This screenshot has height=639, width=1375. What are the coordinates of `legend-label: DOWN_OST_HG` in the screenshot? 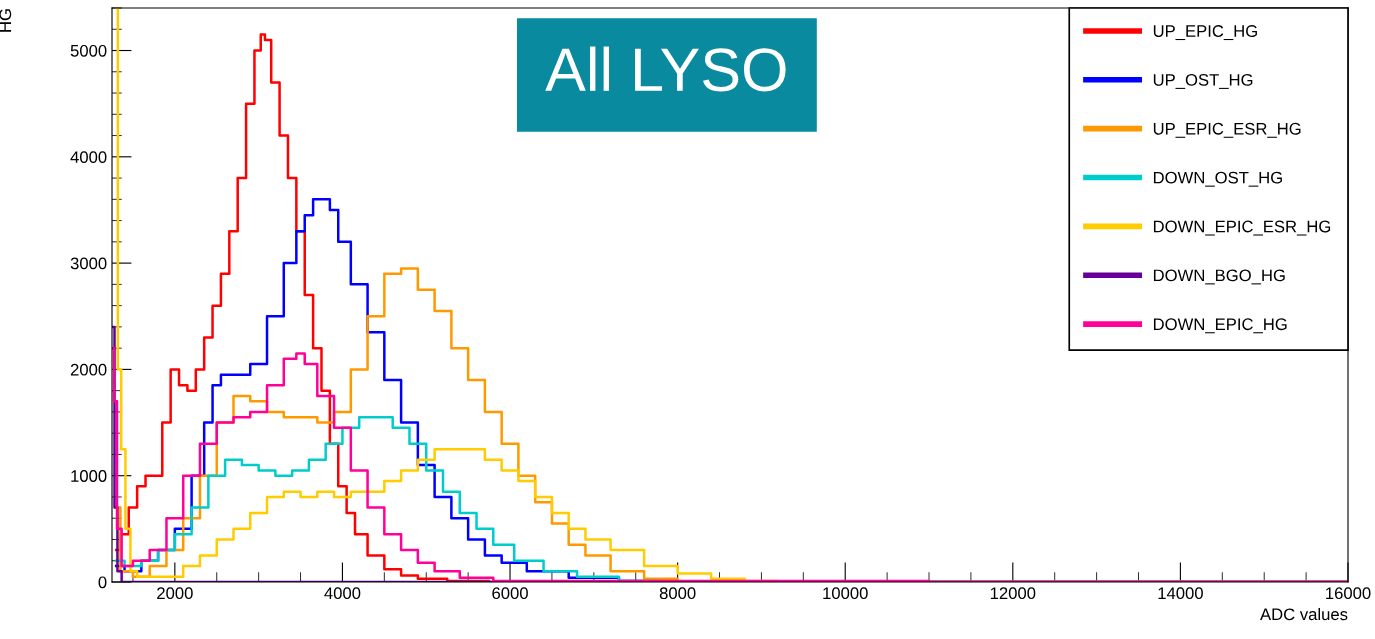 It's located at (1217, 179).